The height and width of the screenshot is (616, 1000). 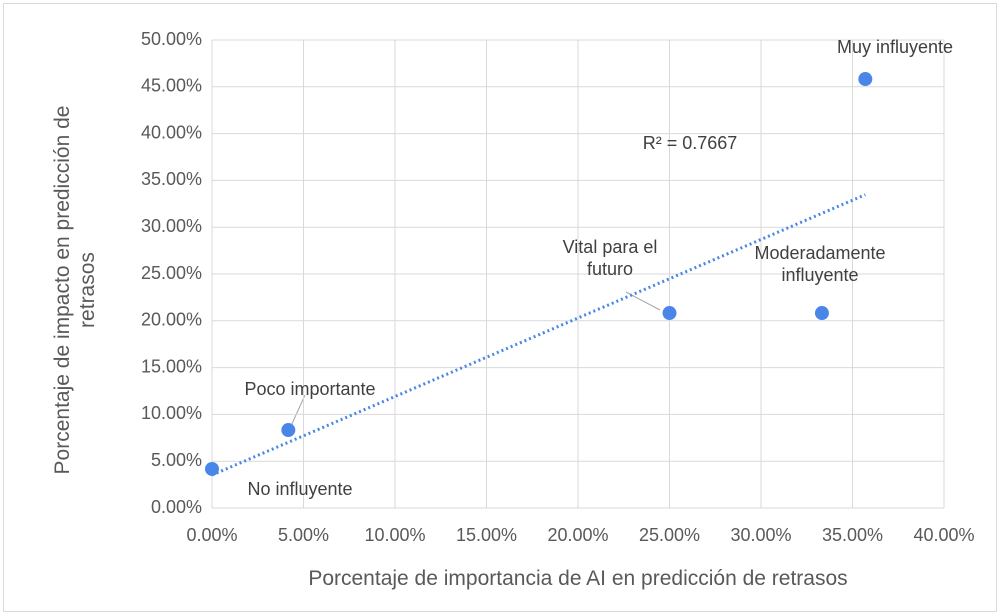 I want to click on y-tick-label: 15.00%, so click(x=171, y=366).